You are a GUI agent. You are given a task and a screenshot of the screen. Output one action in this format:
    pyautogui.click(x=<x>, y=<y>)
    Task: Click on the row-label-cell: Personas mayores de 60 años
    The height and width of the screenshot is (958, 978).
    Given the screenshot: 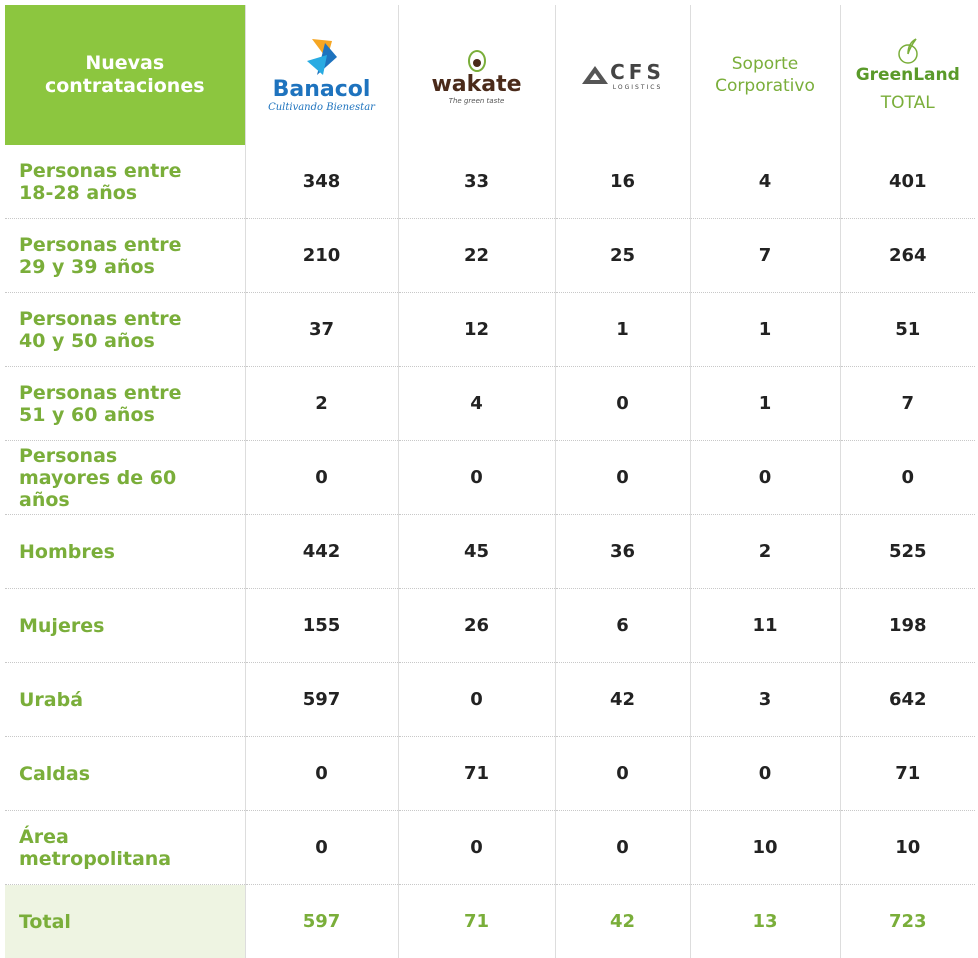 What is the action you would take?
    pyautogui.click(x=125, y=478)
    